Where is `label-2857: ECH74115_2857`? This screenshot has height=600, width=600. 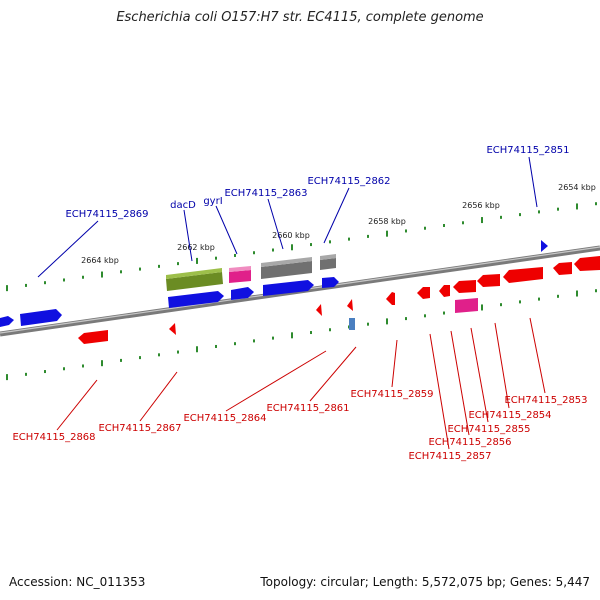 label-2857: ECH74115_2857 is located at coordinates (449, 456).